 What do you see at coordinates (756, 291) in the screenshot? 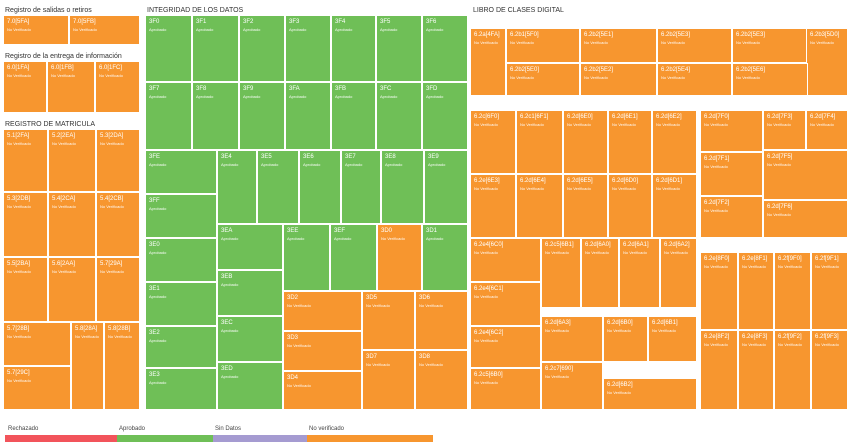
I see `treemap-cell-libro: 6.2e[8F1] No Verificado` at bounding box center [756, 291].